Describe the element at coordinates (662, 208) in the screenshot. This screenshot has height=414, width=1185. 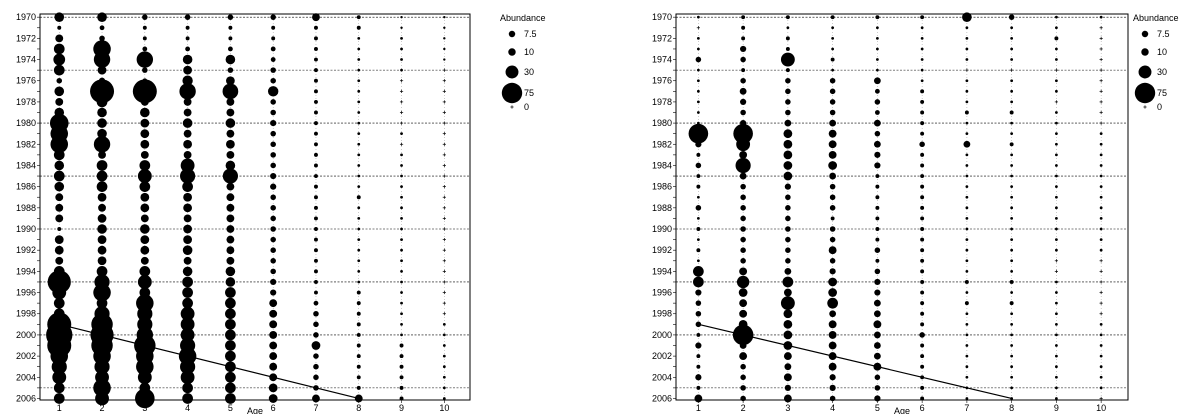
I see `y-tick-label: 1988` at that location.